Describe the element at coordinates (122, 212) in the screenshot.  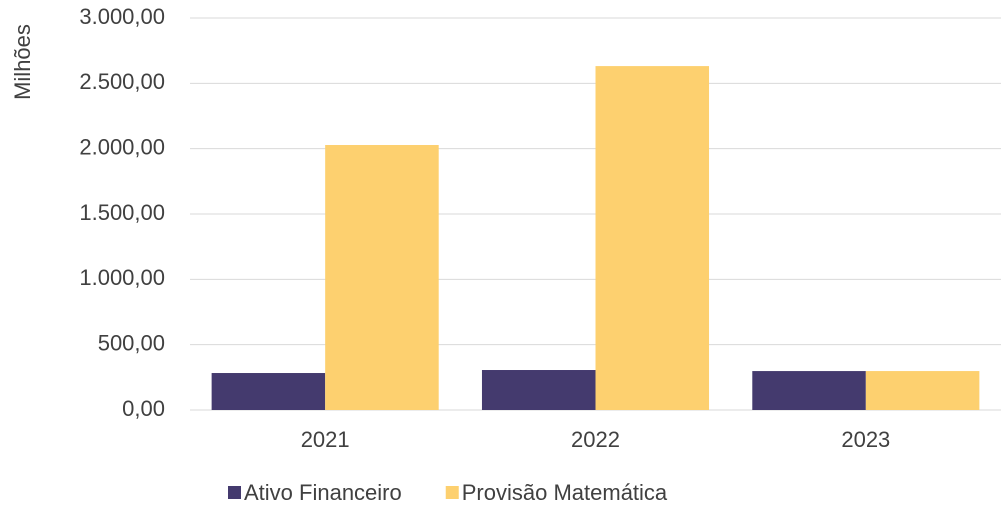
I see `y-tick-label: 1.500,00` at that location.